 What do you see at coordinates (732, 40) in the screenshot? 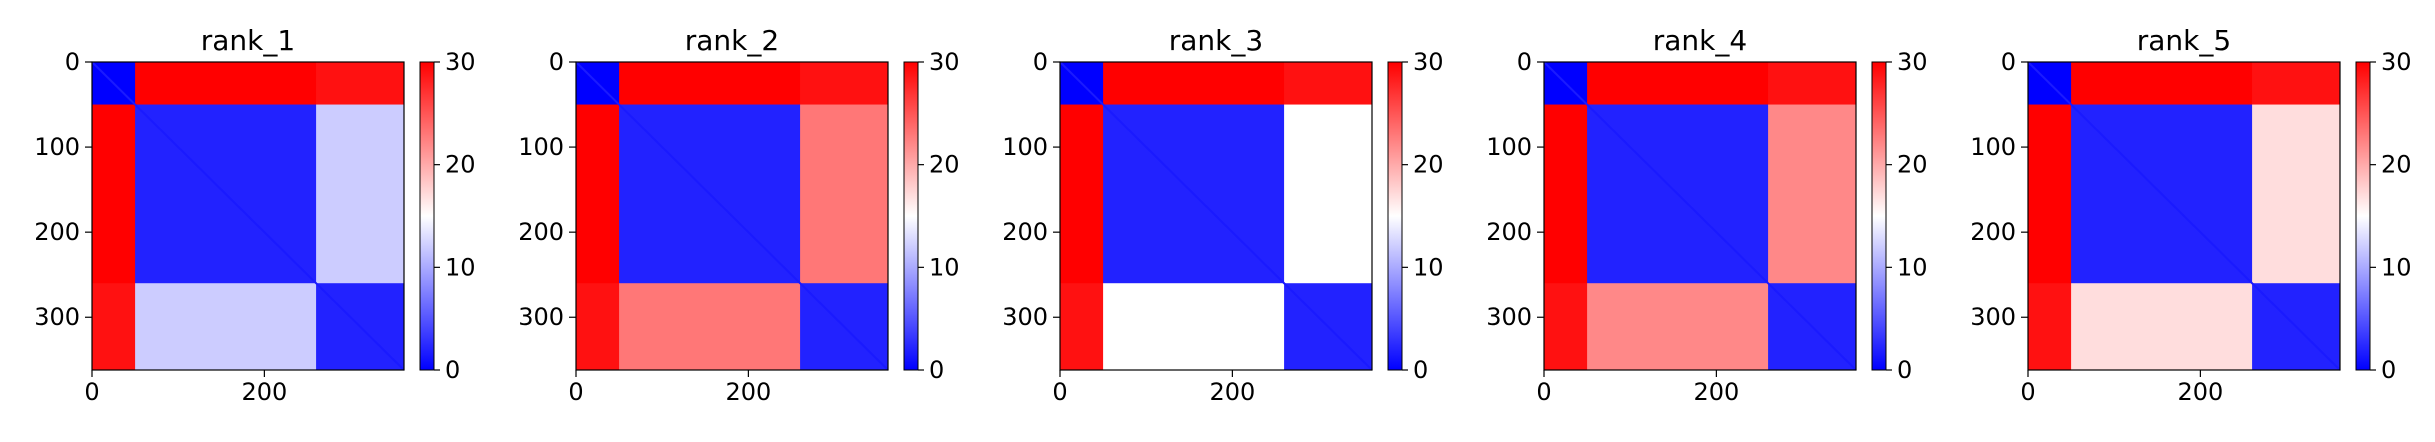
I see `chart-title: rank_2` at bounding box center [732, 40].